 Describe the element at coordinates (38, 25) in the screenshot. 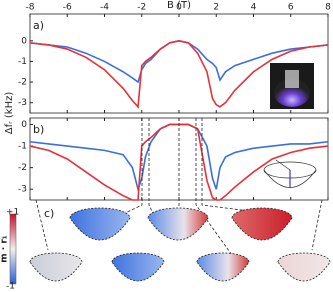

I see `panel-label: a)` at that location.